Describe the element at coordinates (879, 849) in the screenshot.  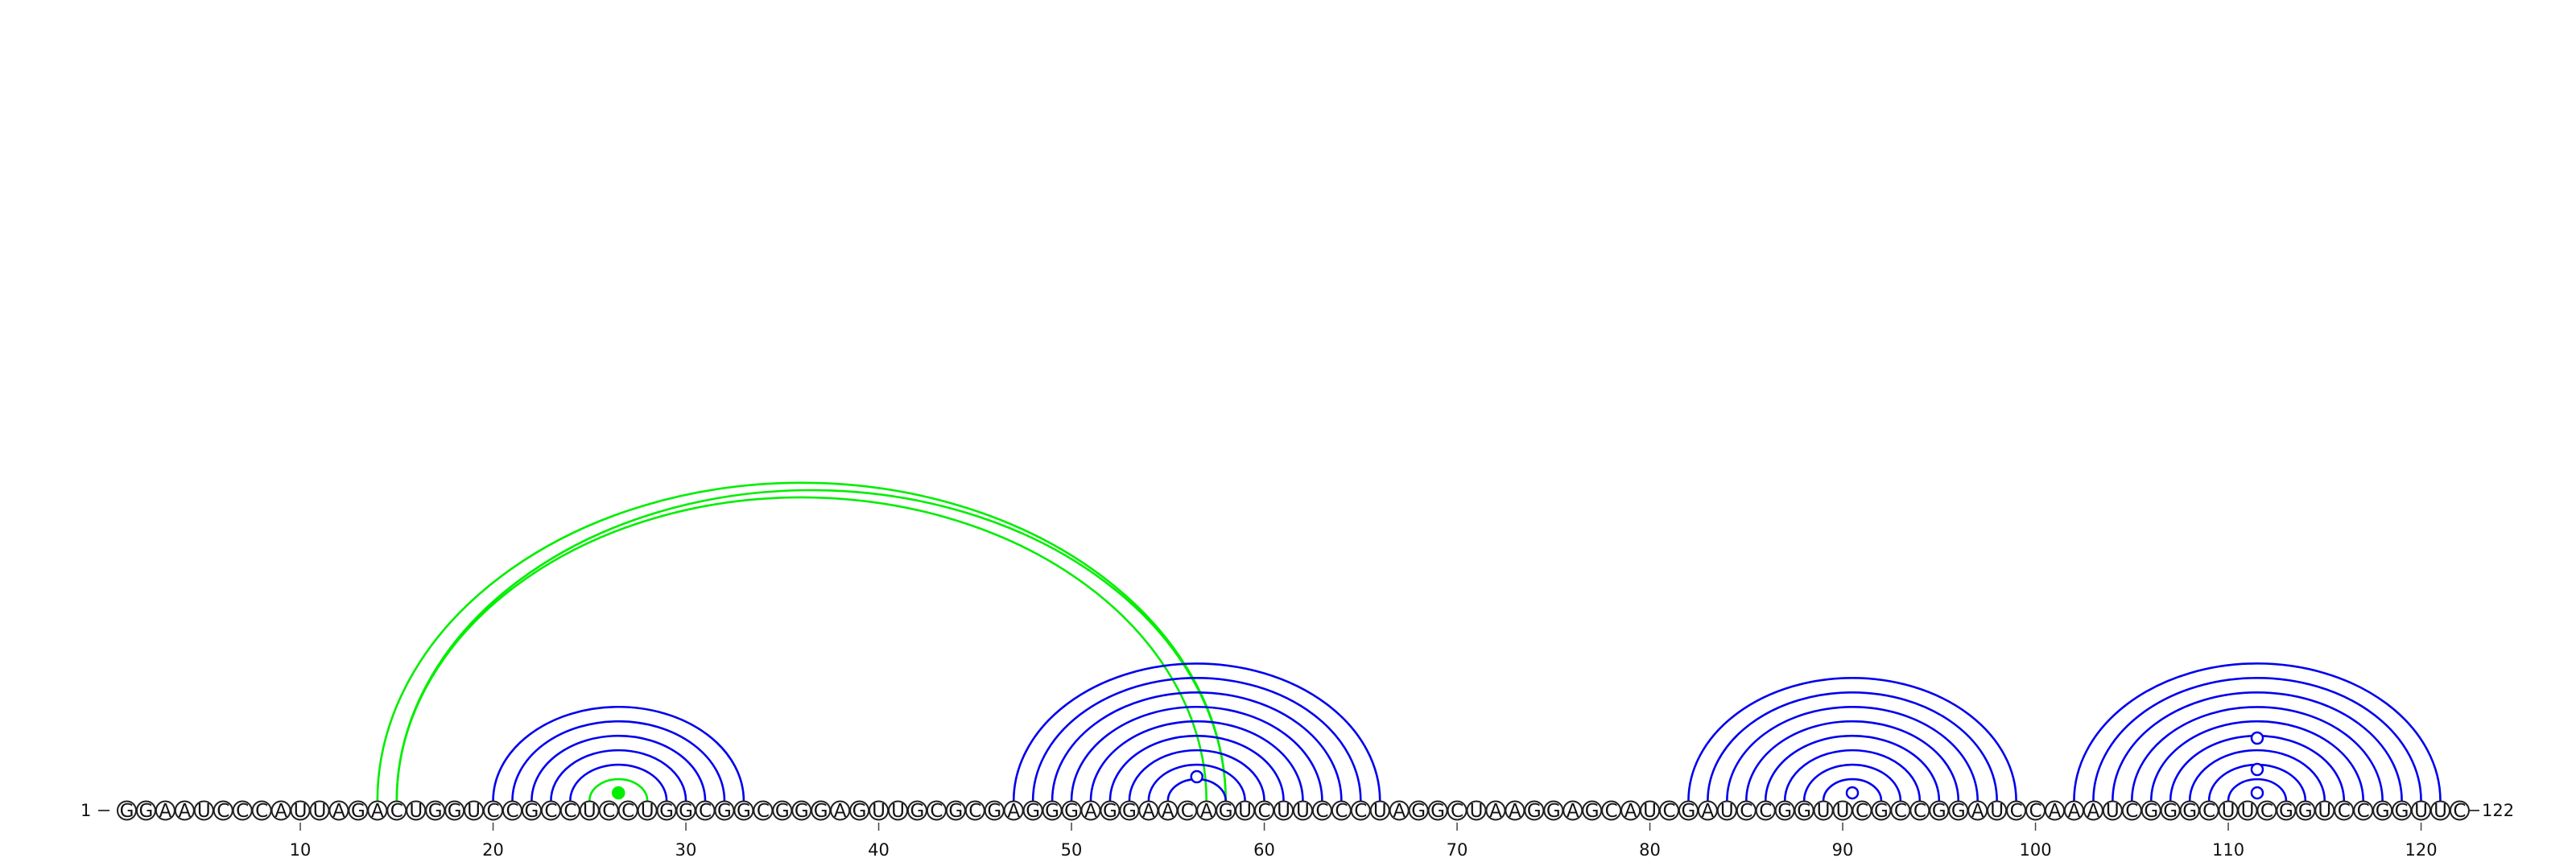
I see `tick-label: 40` at that location.